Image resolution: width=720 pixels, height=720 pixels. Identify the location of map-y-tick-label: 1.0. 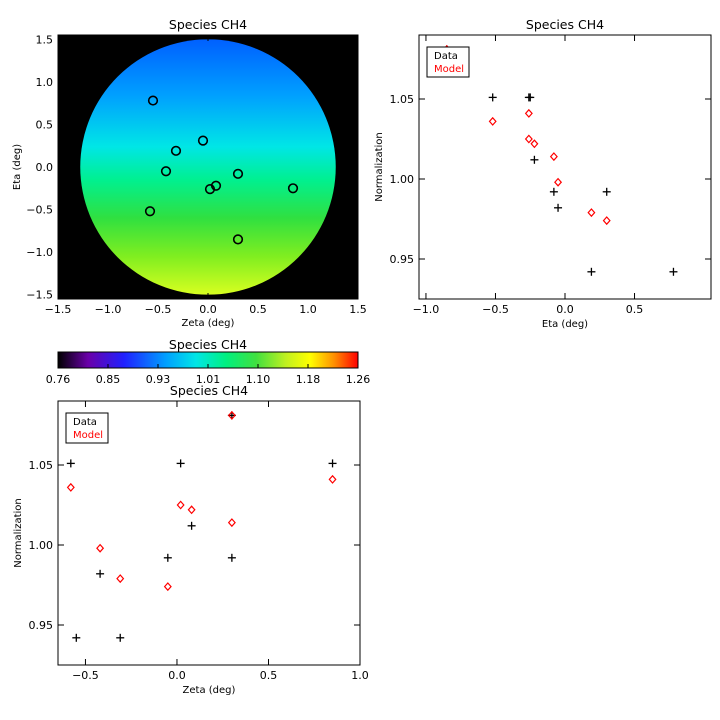
(45, 82).